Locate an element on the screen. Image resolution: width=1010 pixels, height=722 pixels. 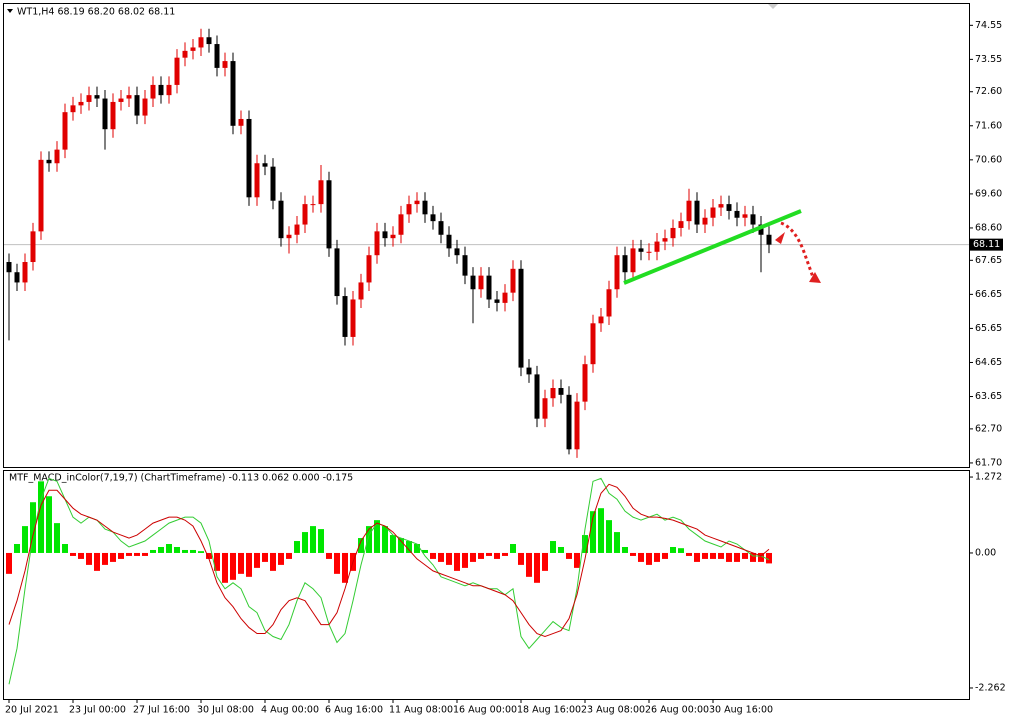
y-tick-label: 67.65 is located at coordinates (988, 260).